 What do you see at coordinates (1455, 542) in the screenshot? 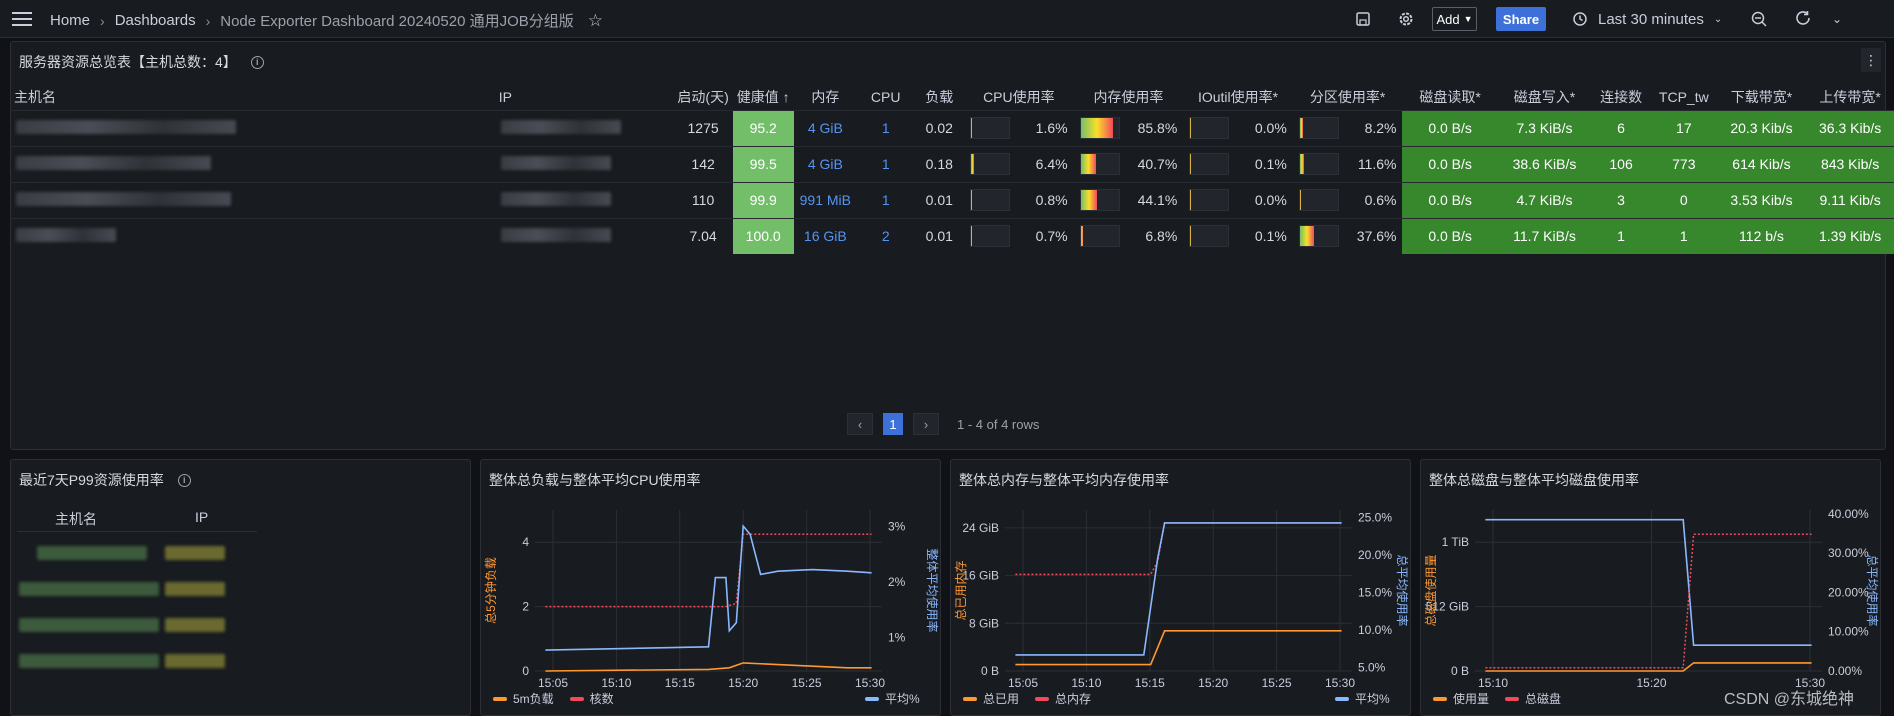
I see `y-tick-label: 1 TiB` at bounding box center [1455, 542].